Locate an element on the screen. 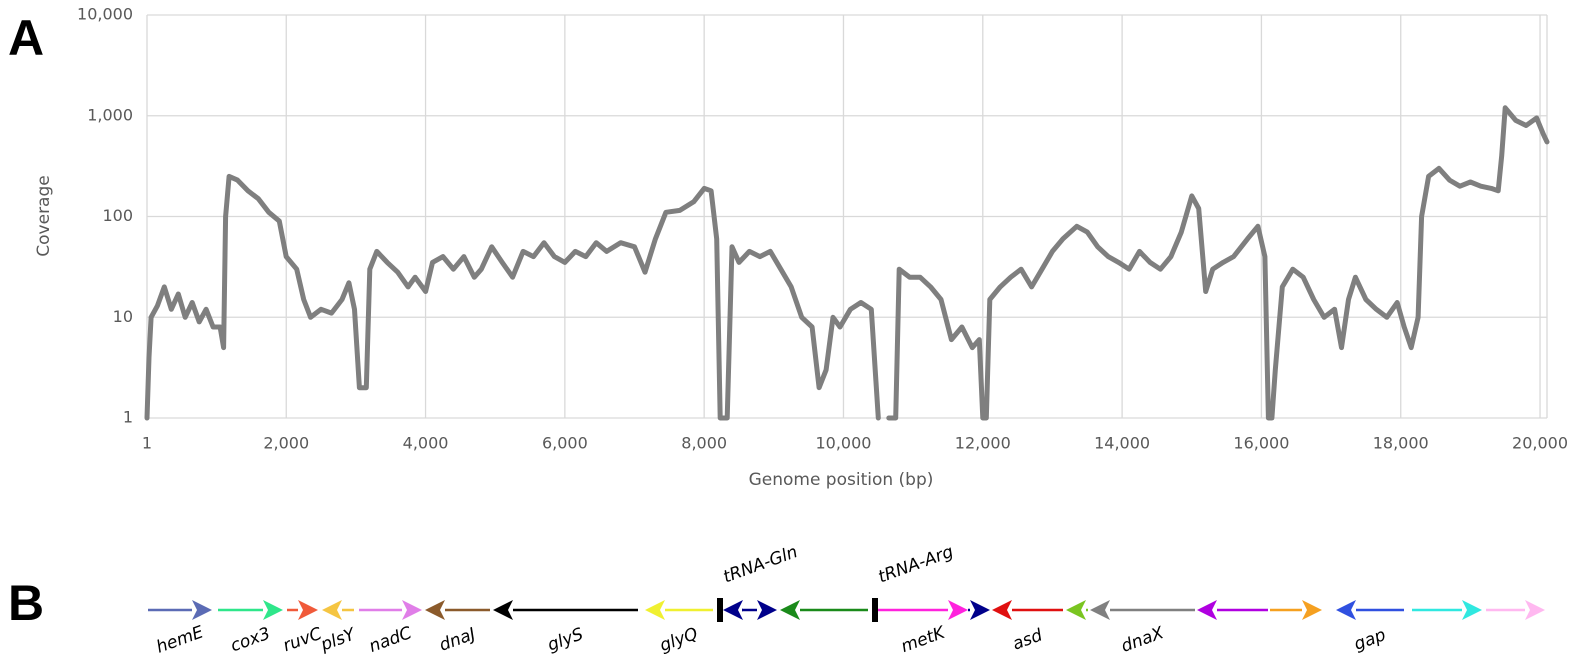  gene-label: dnaJ is located at coordinates (458, 639).